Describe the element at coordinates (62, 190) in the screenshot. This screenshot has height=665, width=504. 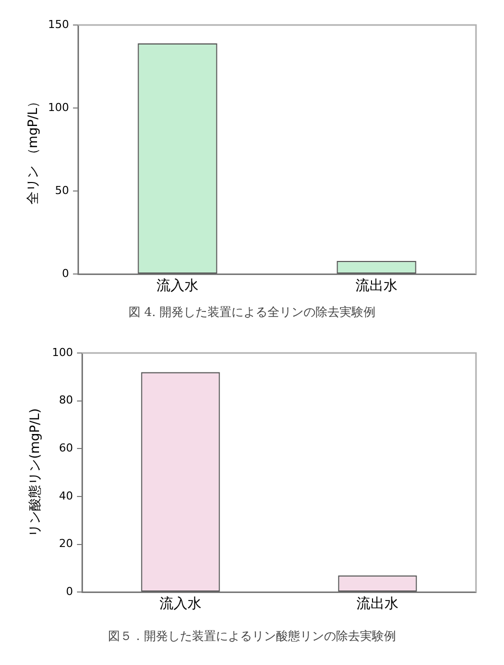
I see `y-tick-label: 50` at that location.